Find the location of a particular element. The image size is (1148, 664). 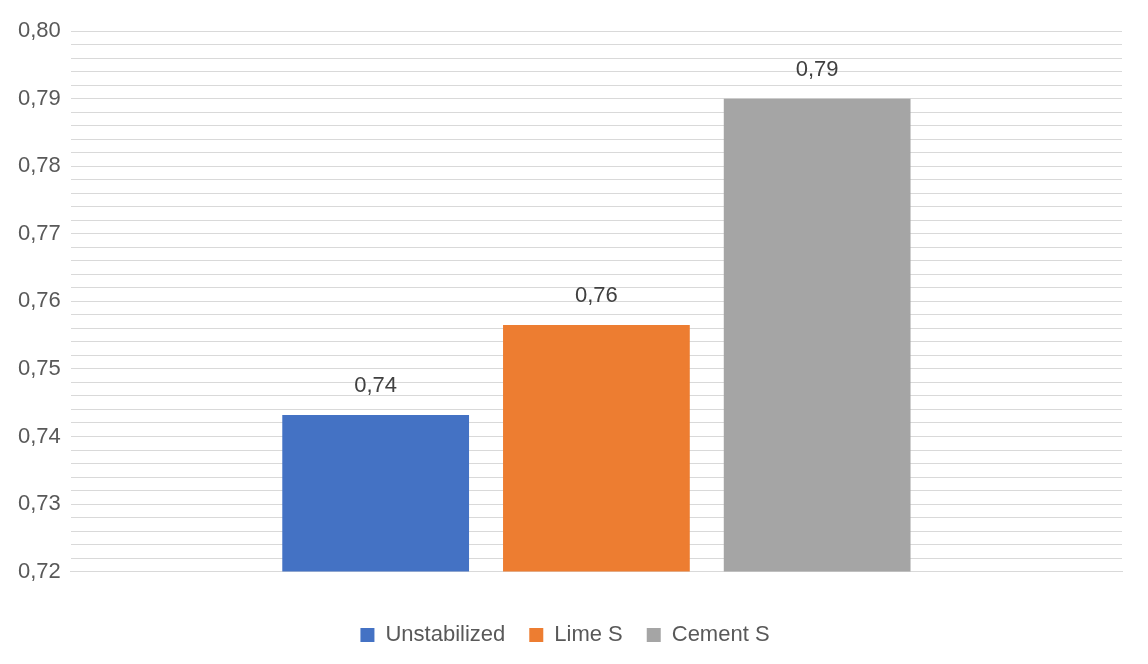

legend-label: Cement S is located at coordinates (720, 634).